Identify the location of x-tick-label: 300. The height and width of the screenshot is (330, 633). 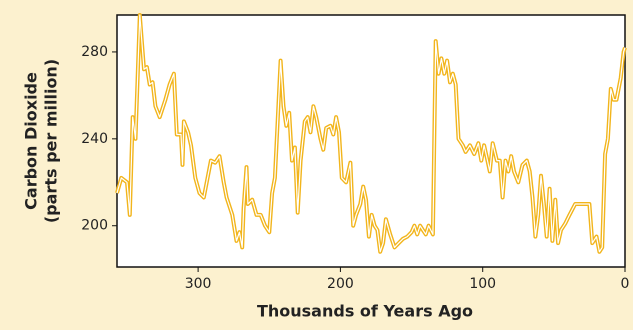
(198, 284).